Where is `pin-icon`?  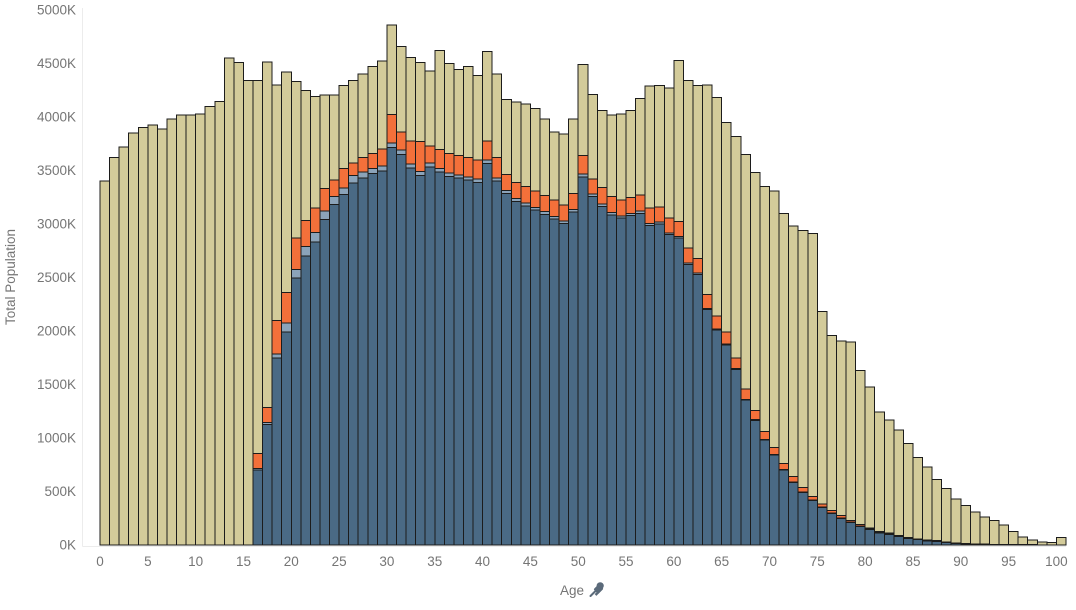 pin-icon is located at coordinates (596, 589).